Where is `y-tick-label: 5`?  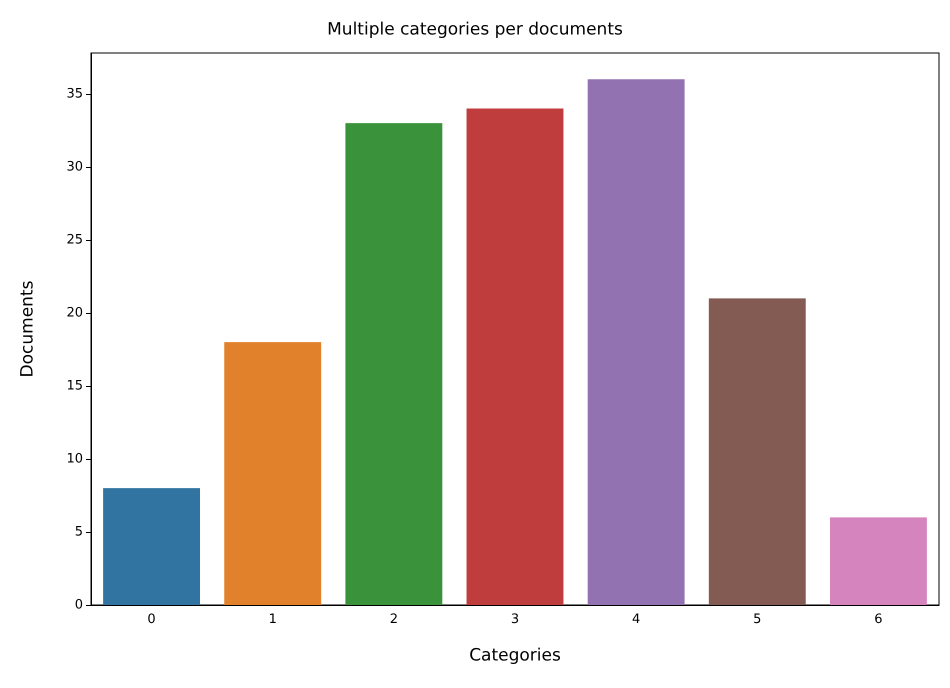 y-tick-label: 5 is located at coordinates (78, 532).